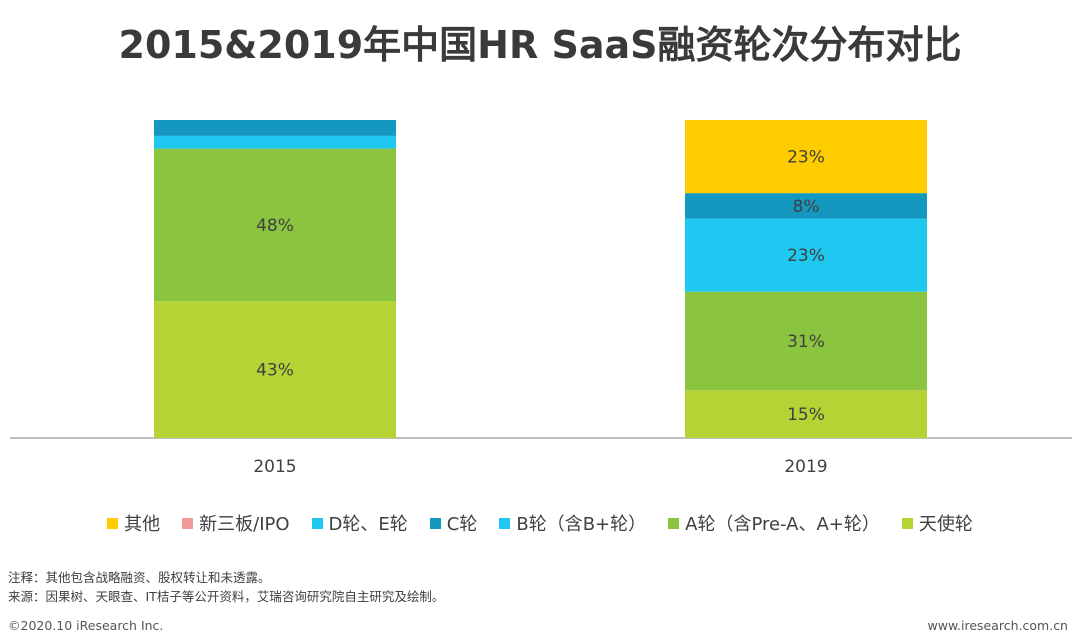  What do you see at coordinates (86, 625) in the screenshot?
I see `copyright-text: ©2020.10 iResearch Inc.` at bounding box center [86, 625].